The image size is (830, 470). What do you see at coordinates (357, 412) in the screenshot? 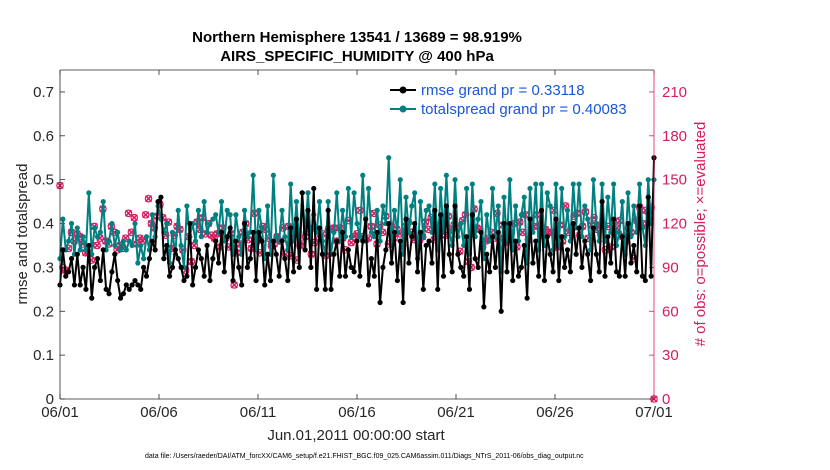
I see `x-tick-label: 06/16` at bounding box center [357, 412].